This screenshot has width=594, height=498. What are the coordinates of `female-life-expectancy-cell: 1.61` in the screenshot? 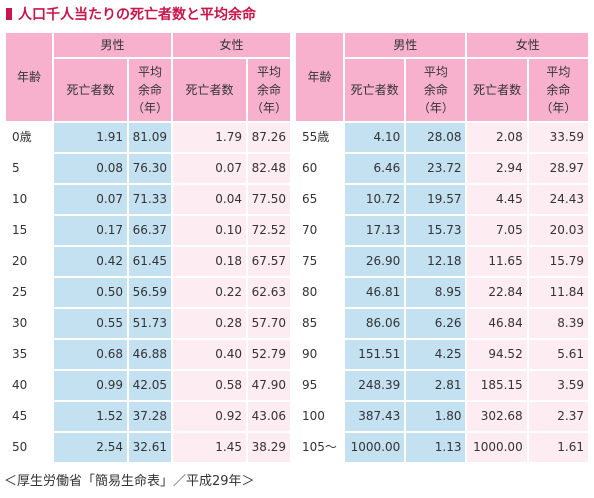 It's located at (558, 447).